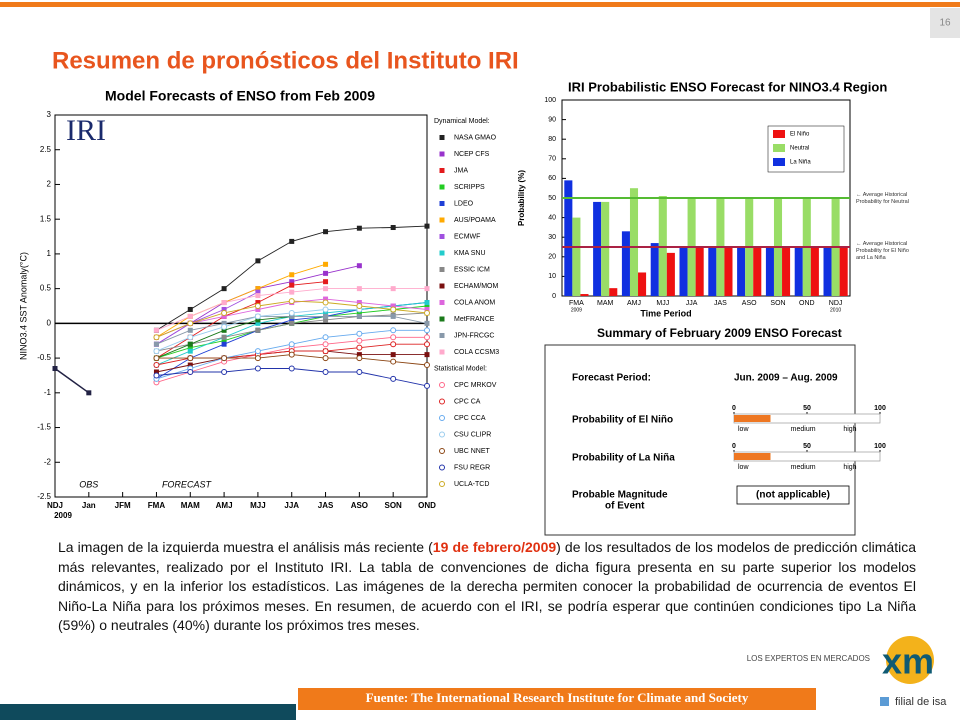 Image resolution: width=960 pixels, height=720 pixels. Describe the element at coordinates (480, 4) in the screenshot. I see `top-rule` at that location.